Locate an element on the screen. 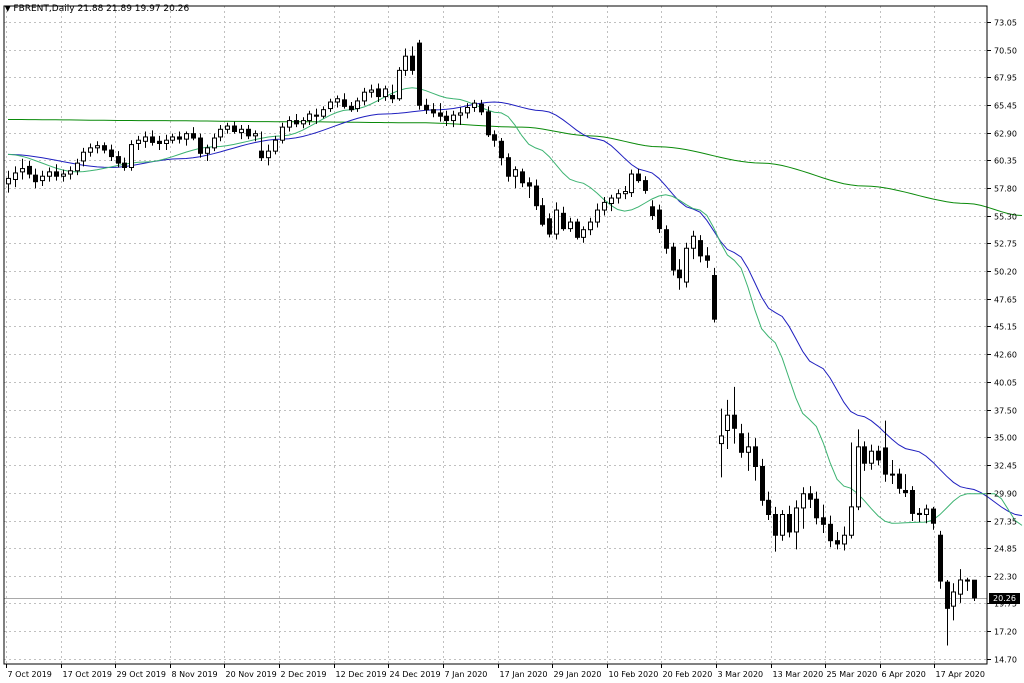 This screenshot has width=1024, height=683. y-tick-label: 19.75 is located at coordinates (1005, 604).